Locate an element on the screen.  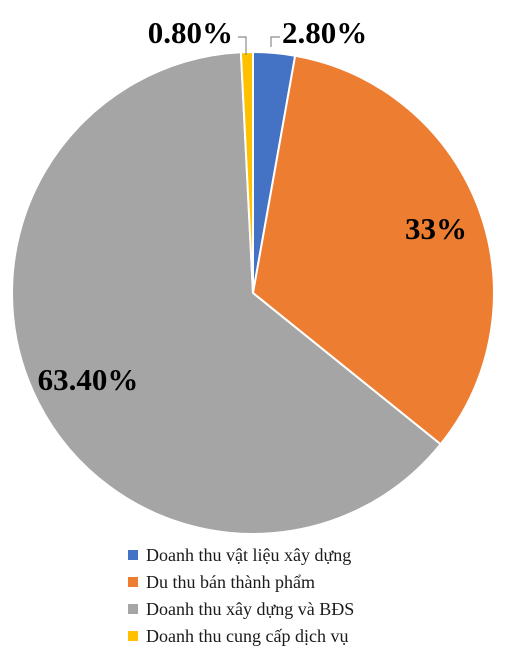
data-label: 0.80% is located at coordinates (190, 32).